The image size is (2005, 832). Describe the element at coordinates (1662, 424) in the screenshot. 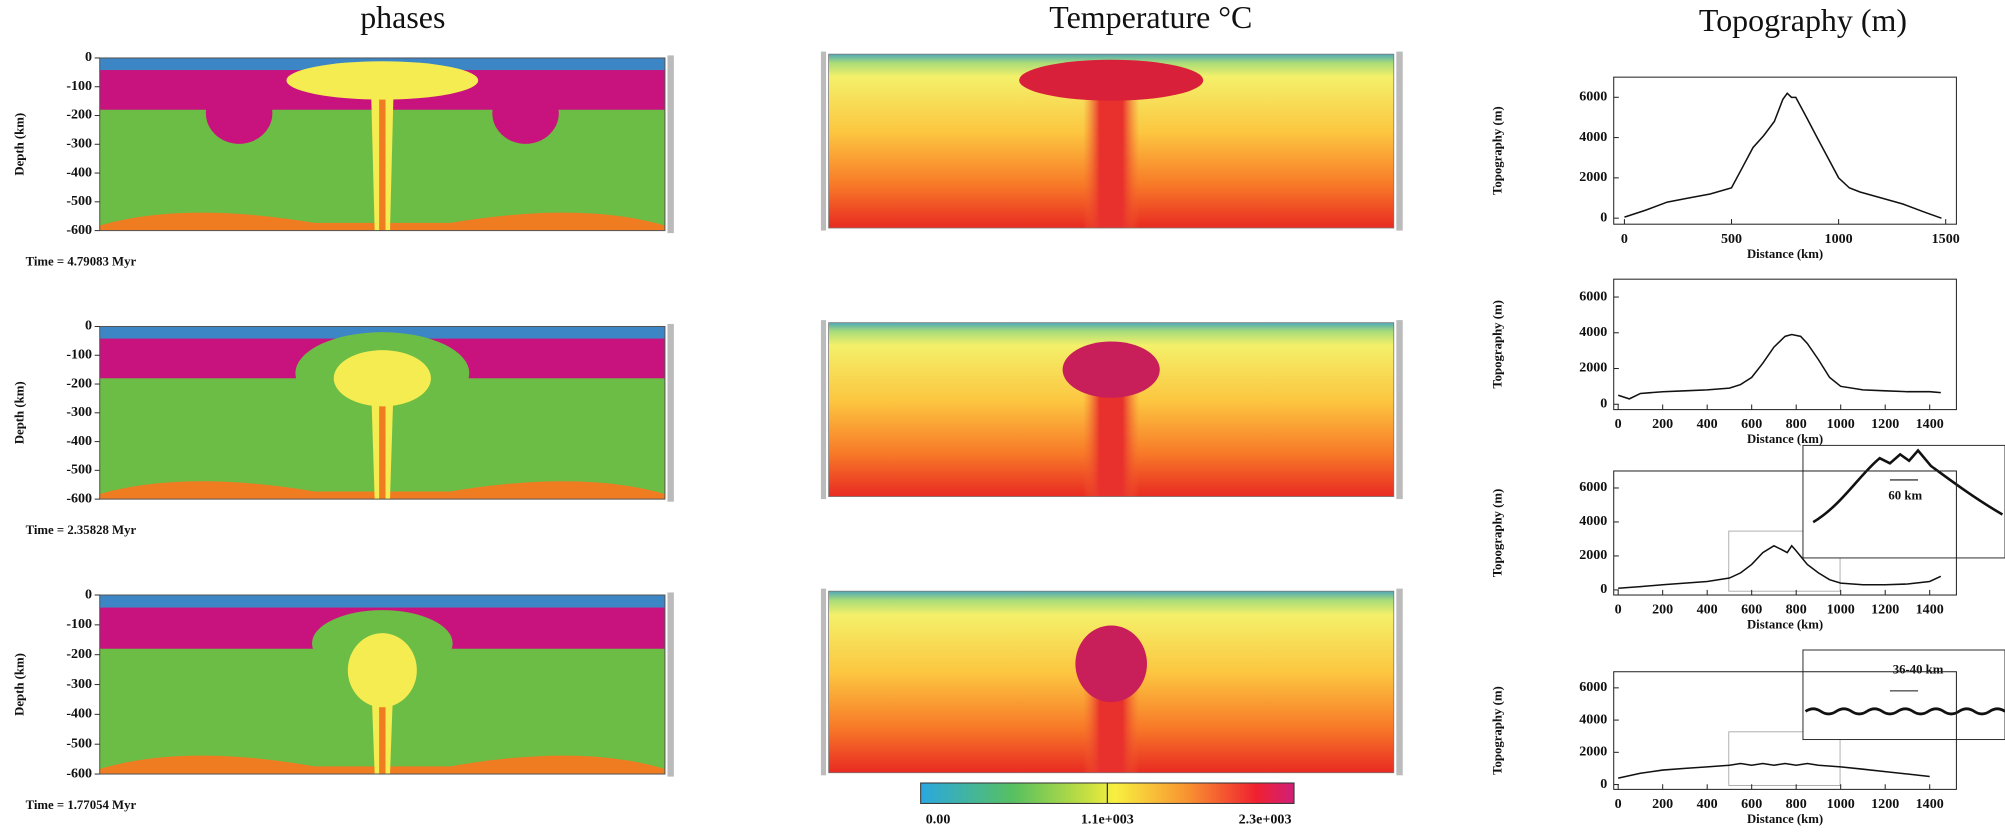

I see `x-tick-label: 200` at that location.